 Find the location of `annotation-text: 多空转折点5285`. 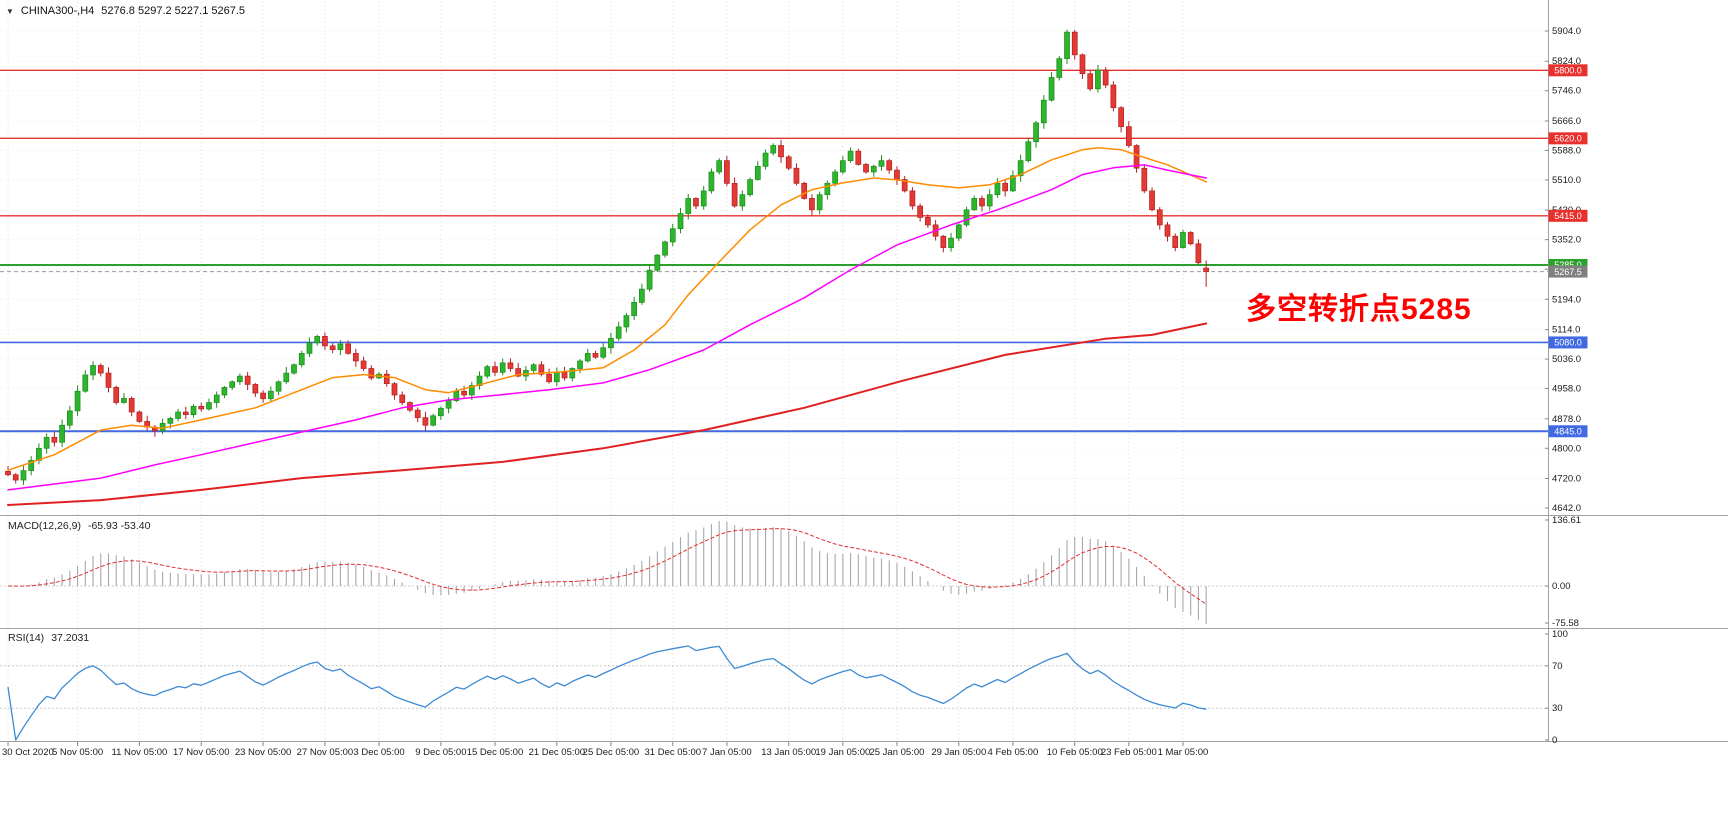

annotation-text: 多空转折点5285 is located at coordinates (1359, 309).